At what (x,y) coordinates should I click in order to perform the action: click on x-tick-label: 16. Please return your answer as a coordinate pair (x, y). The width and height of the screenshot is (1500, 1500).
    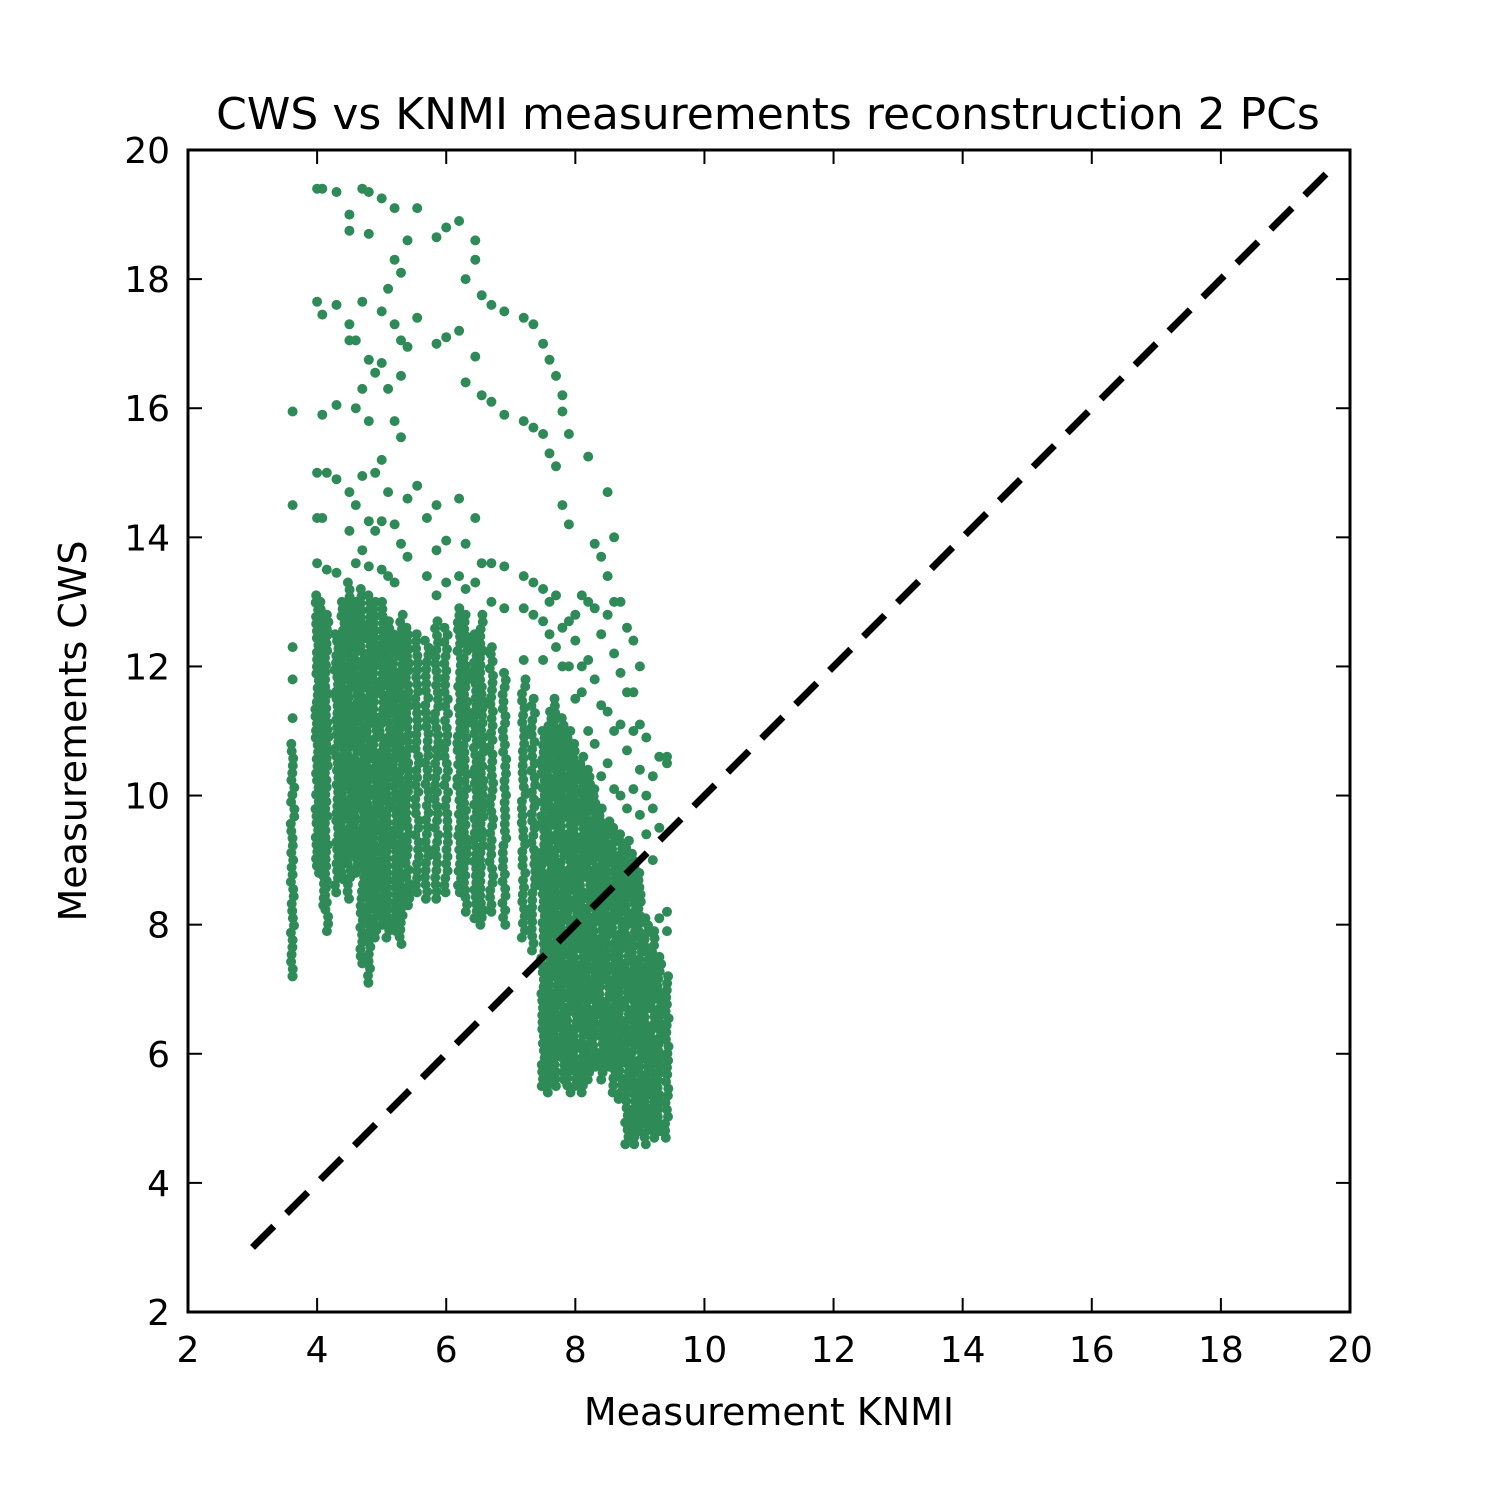
    Looking at the image, I should click on (1092, 1350).